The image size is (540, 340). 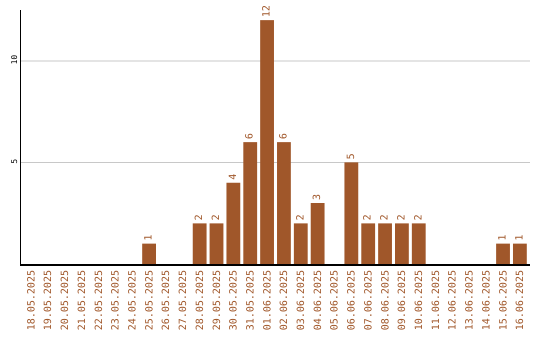 What do you see at coordinates (184, 300) in the screenshot?
I see `x-tick-label: 27.05.2025` at bounding box center [184, 300].